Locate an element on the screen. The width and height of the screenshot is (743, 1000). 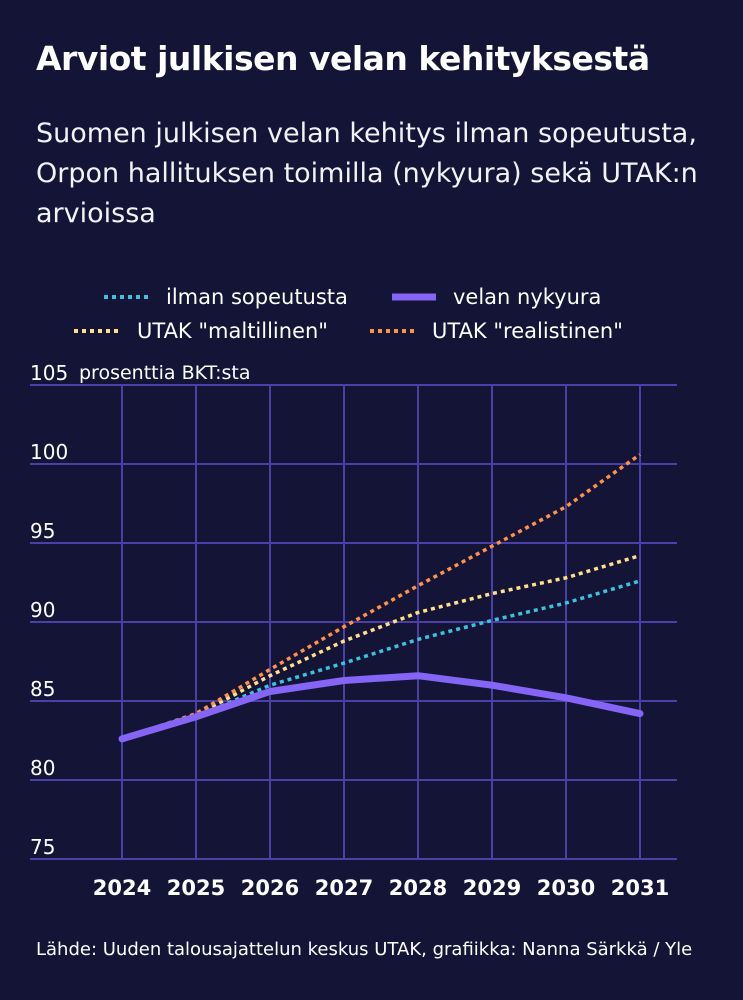
x-tick-label: 2027 is located at coordinates (344, 888).